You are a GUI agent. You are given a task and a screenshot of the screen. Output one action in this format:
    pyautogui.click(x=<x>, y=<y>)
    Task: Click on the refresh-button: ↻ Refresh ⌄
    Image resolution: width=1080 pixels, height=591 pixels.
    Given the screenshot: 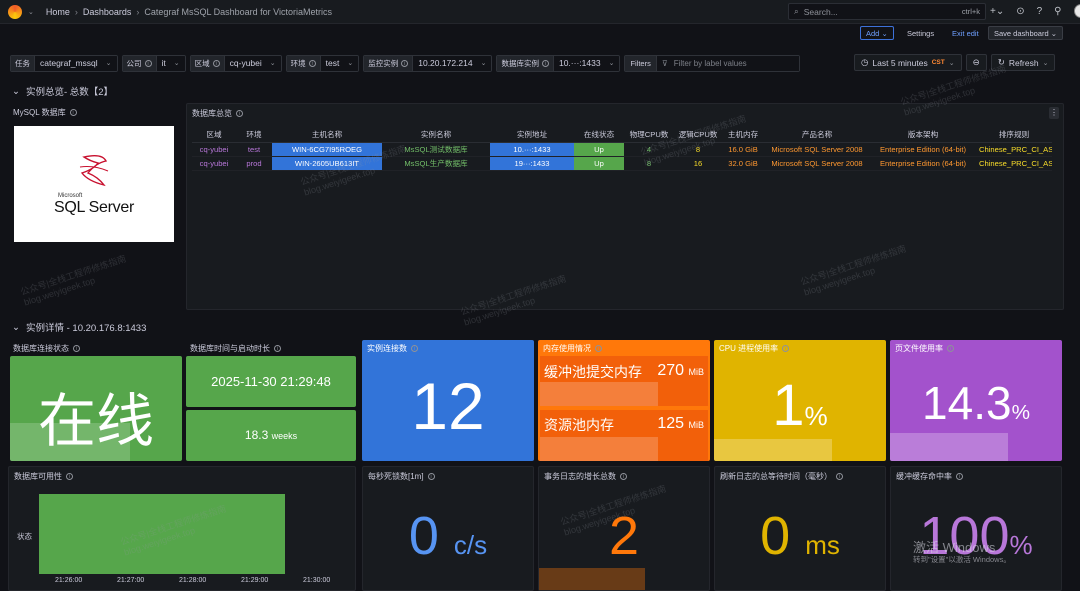 What is the action you would take?
    pyautogui.click(x=1023, y=62)
    